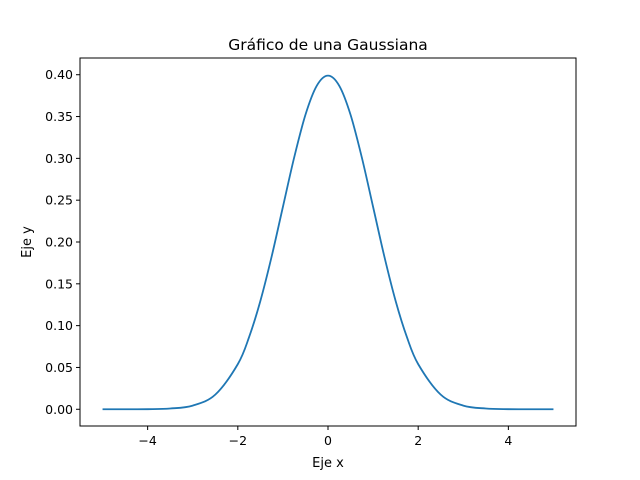  What do you see at coordinates (328, 463) in the screenshot?
I see `x-axis-label: Eje x` at bounding box center [328, 463].